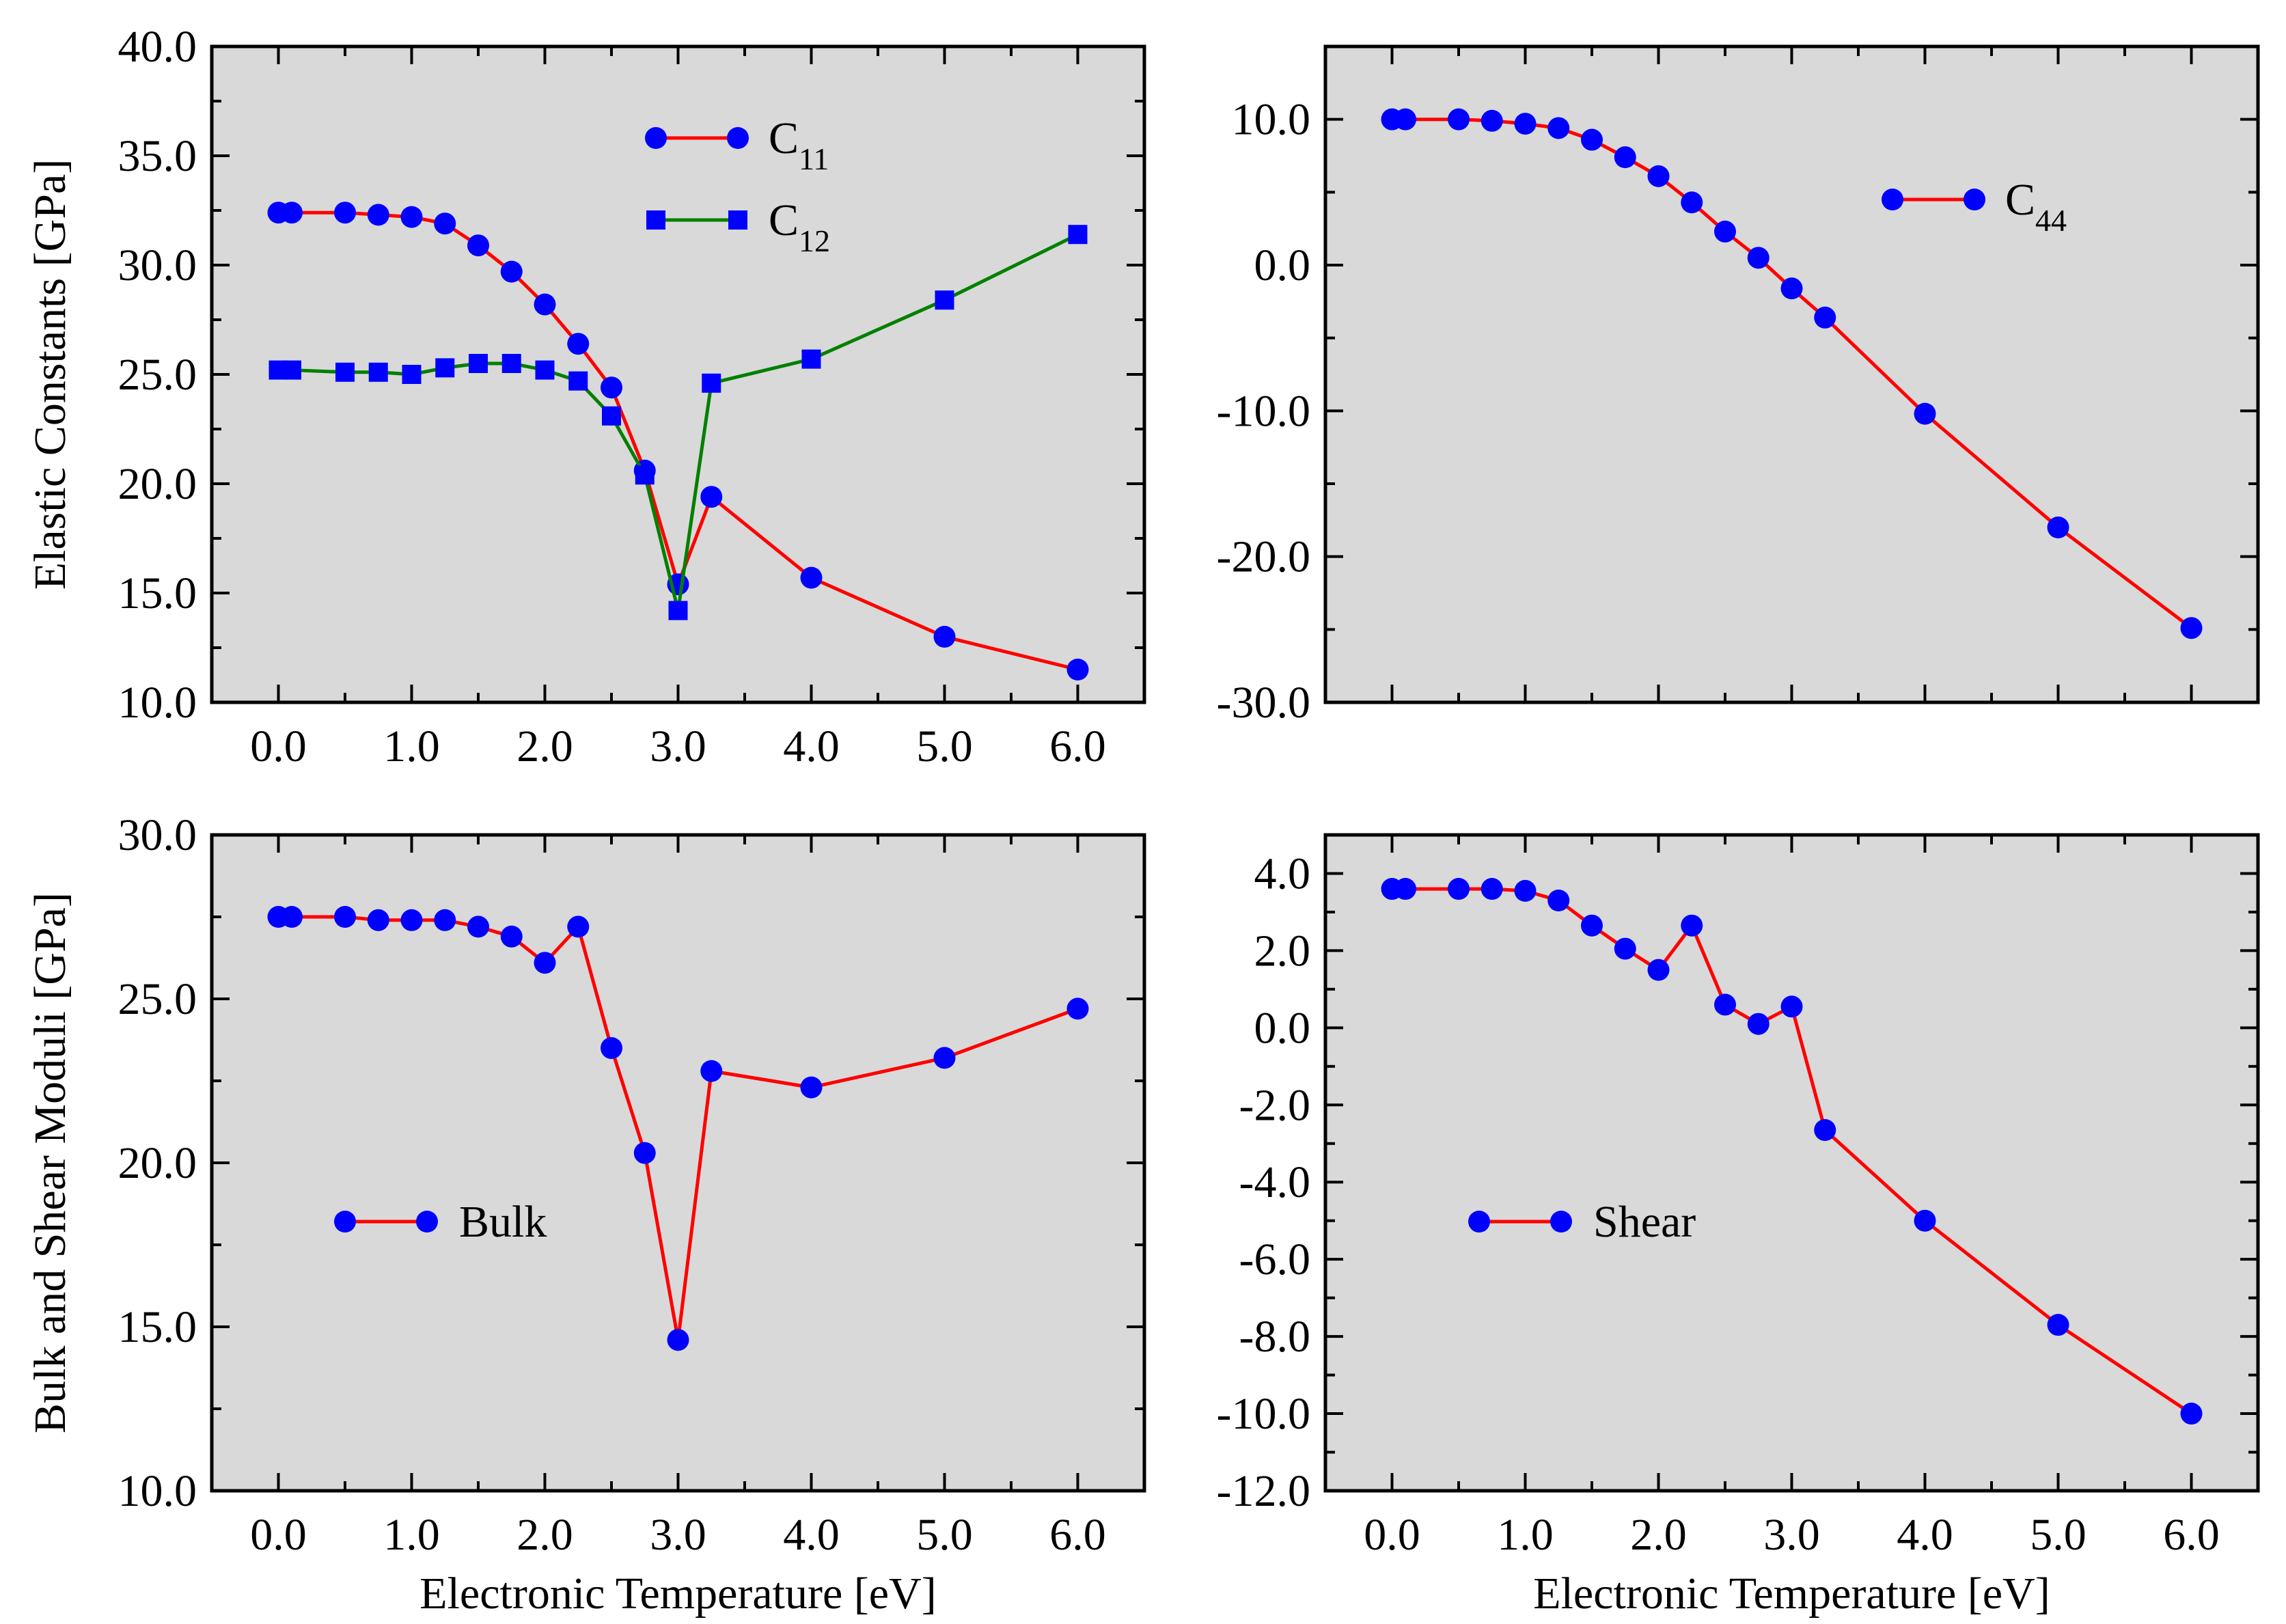 Image resolution: width=2286 pixels, height=1624 pixels. What do you see at coordinates (1263, 703) in the screenshot?
I see `y-tick-label: -30.0` at bounding box center [1263, 703].